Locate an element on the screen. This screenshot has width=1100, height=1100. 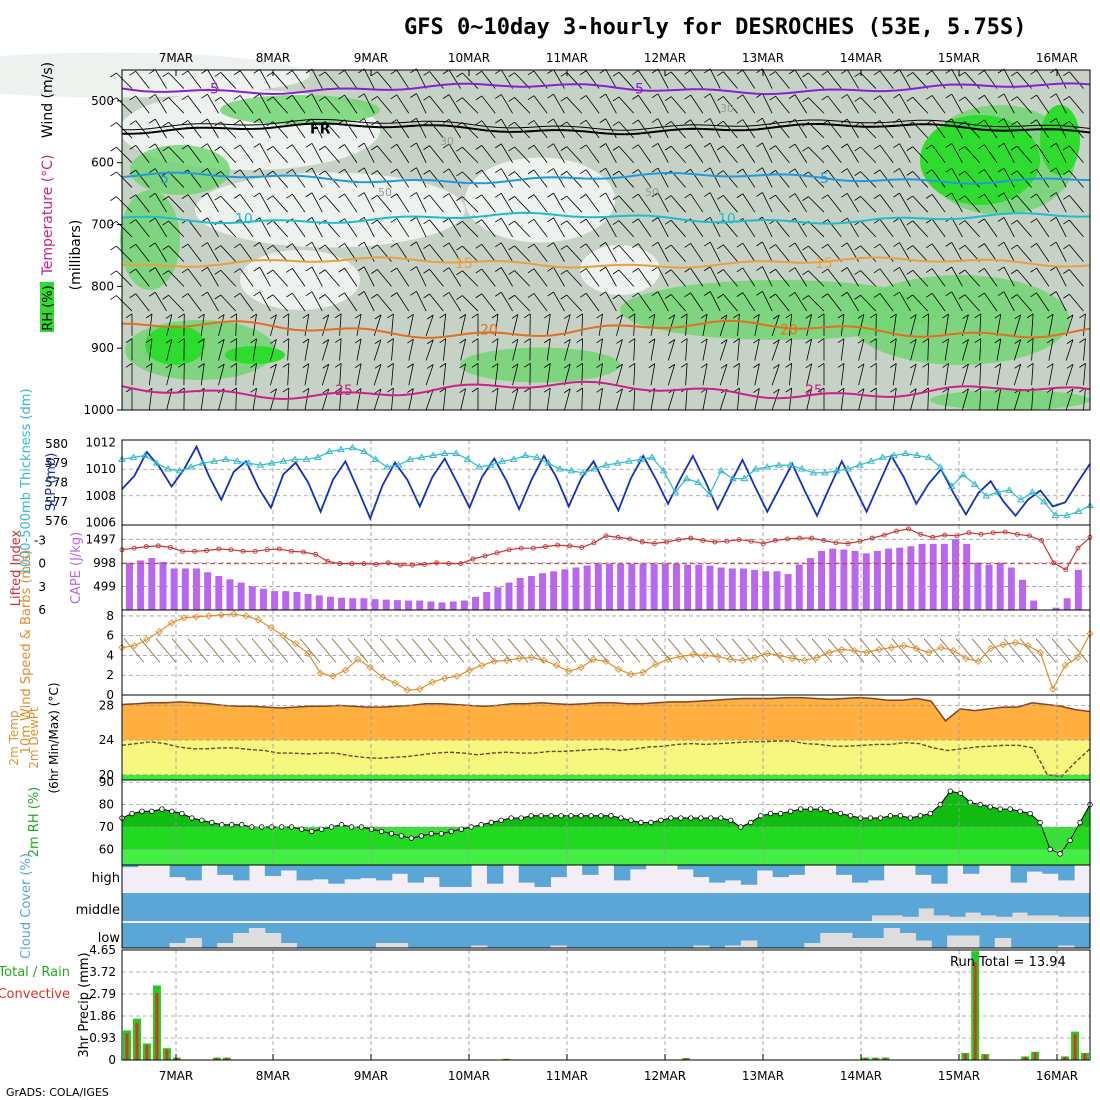
cape-bar is located at coordinates (196, 589).